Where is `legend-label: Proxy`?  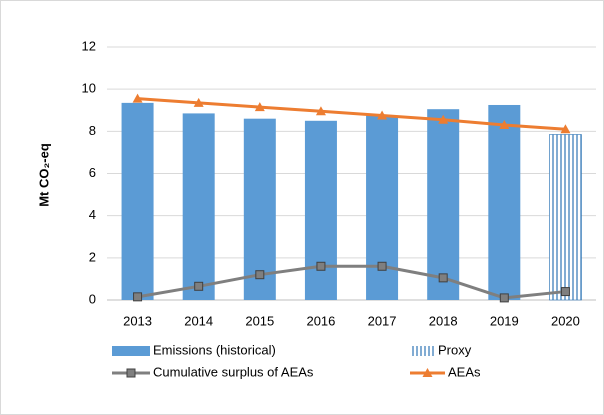 legend-label: Proxy is located at coordinates (455, 349).